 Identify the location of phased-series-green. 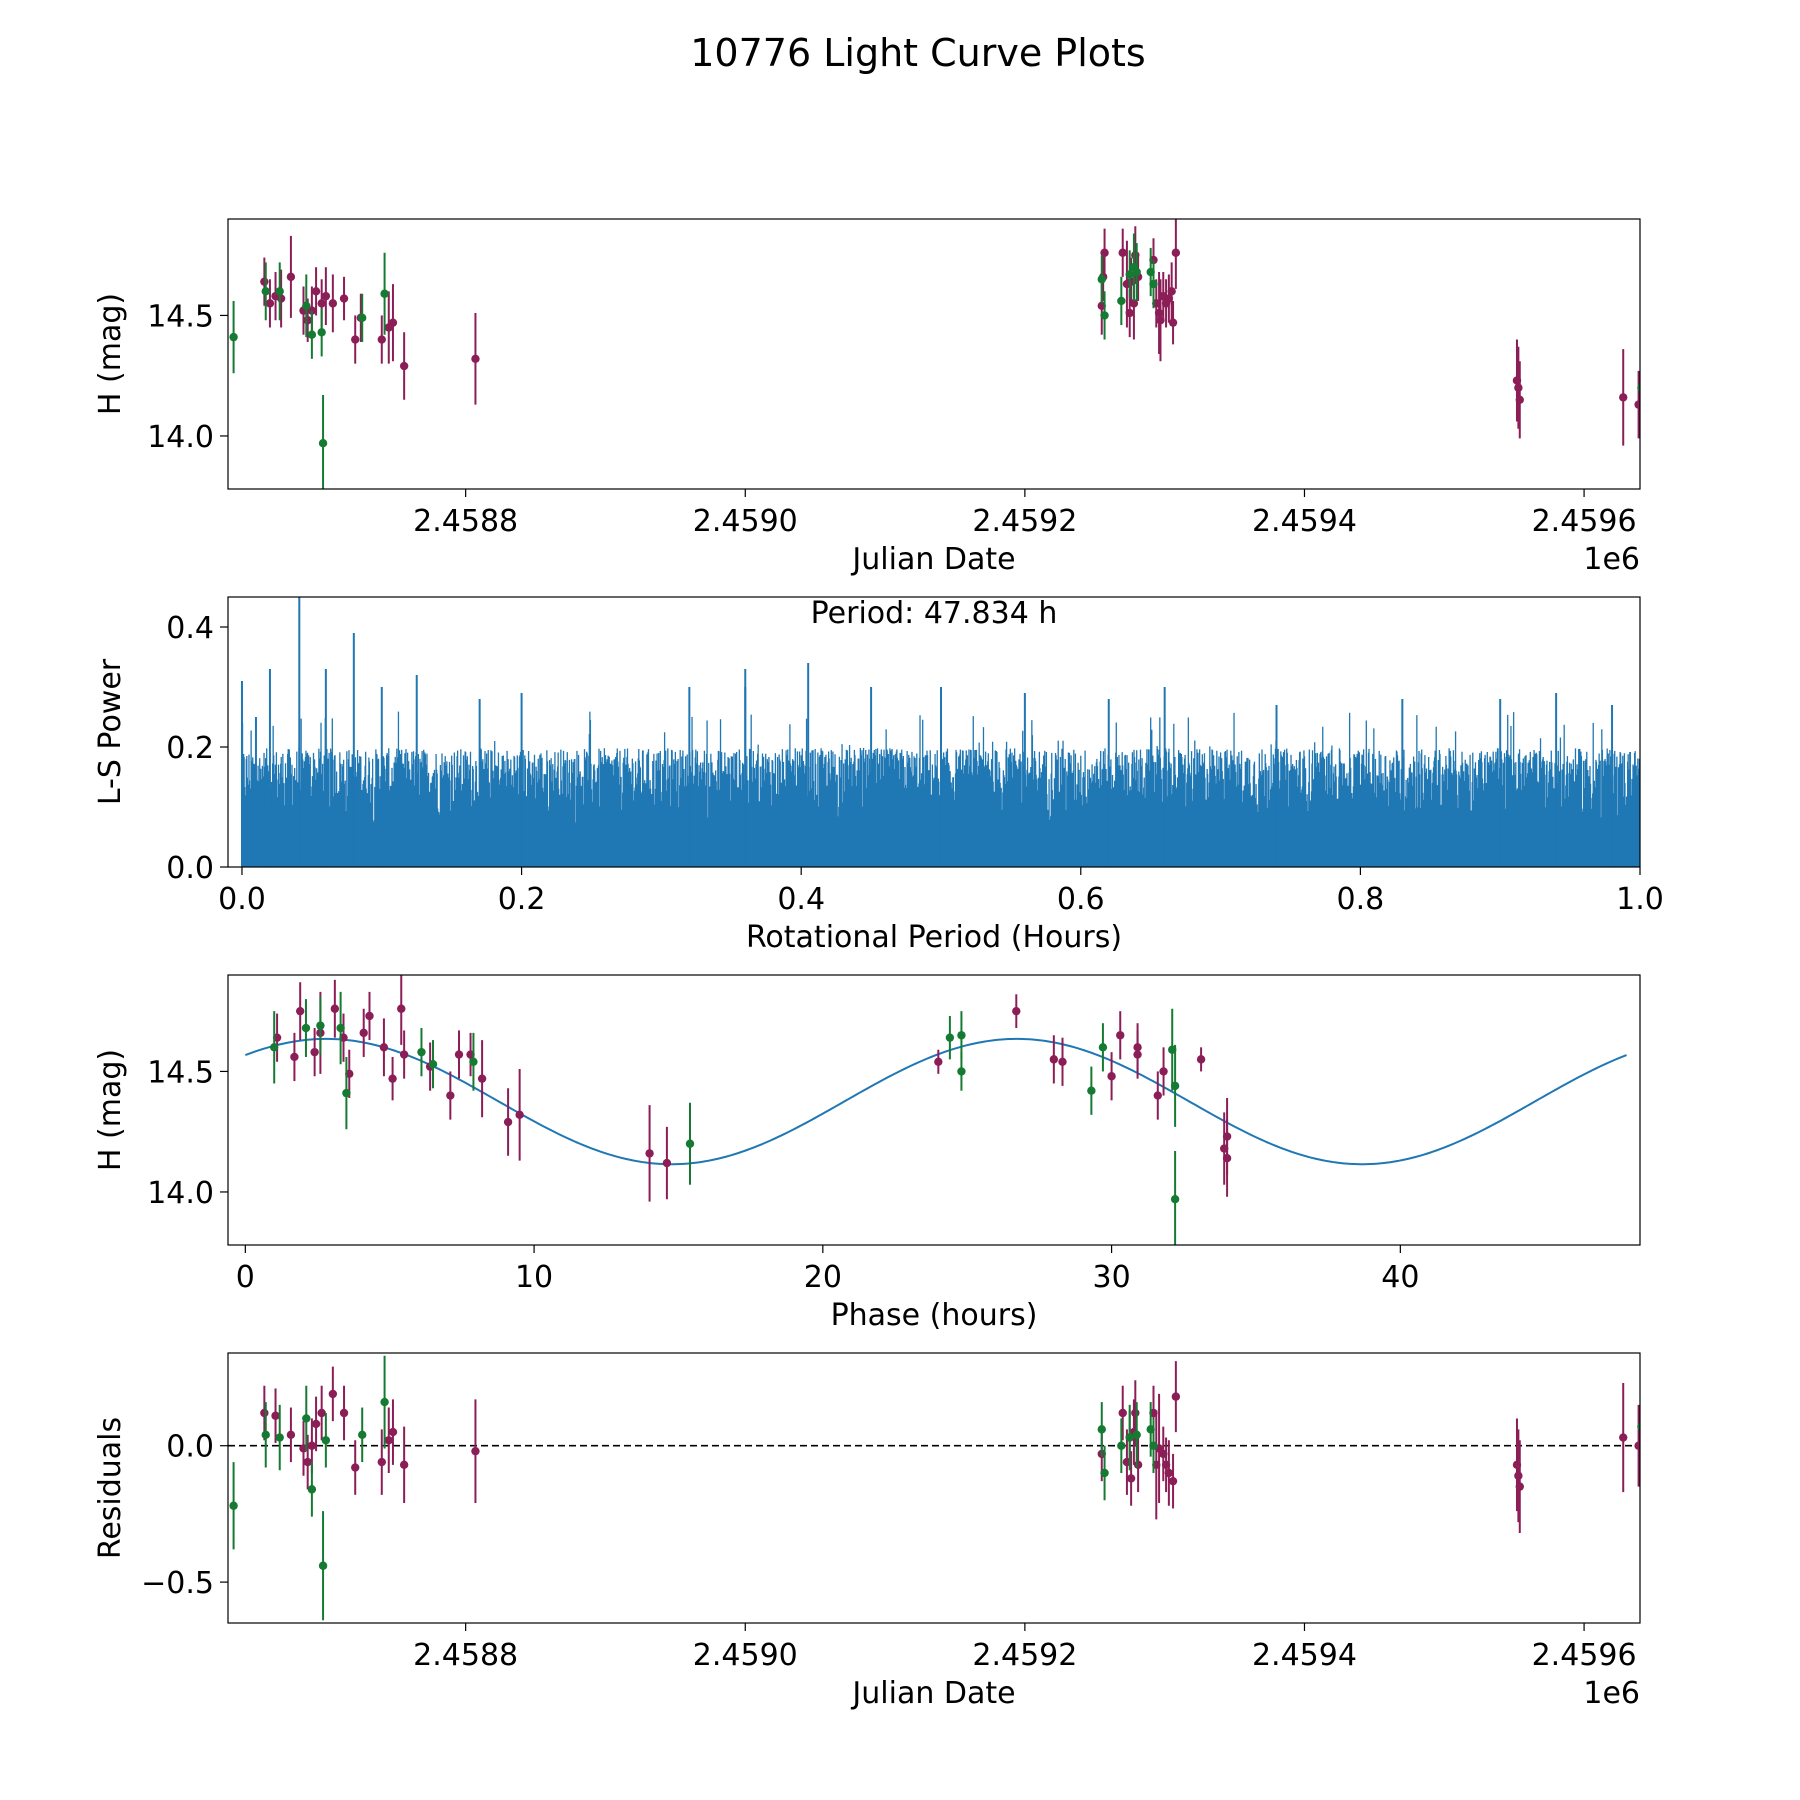
(725, 1118).